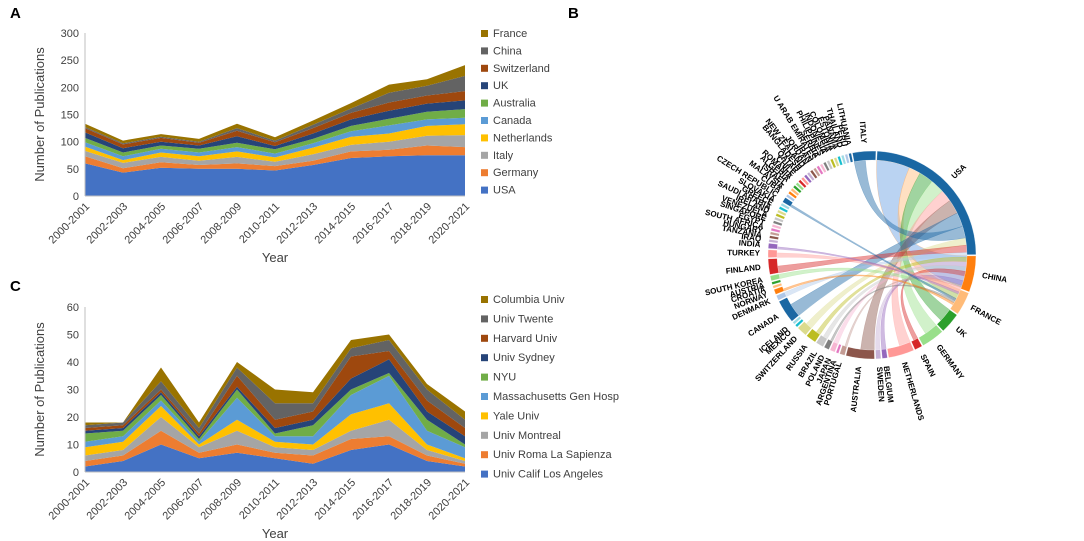  Describe the element at coordinates (73, 170) in the screenshot. I see `a-y-tick: 50` at that location.